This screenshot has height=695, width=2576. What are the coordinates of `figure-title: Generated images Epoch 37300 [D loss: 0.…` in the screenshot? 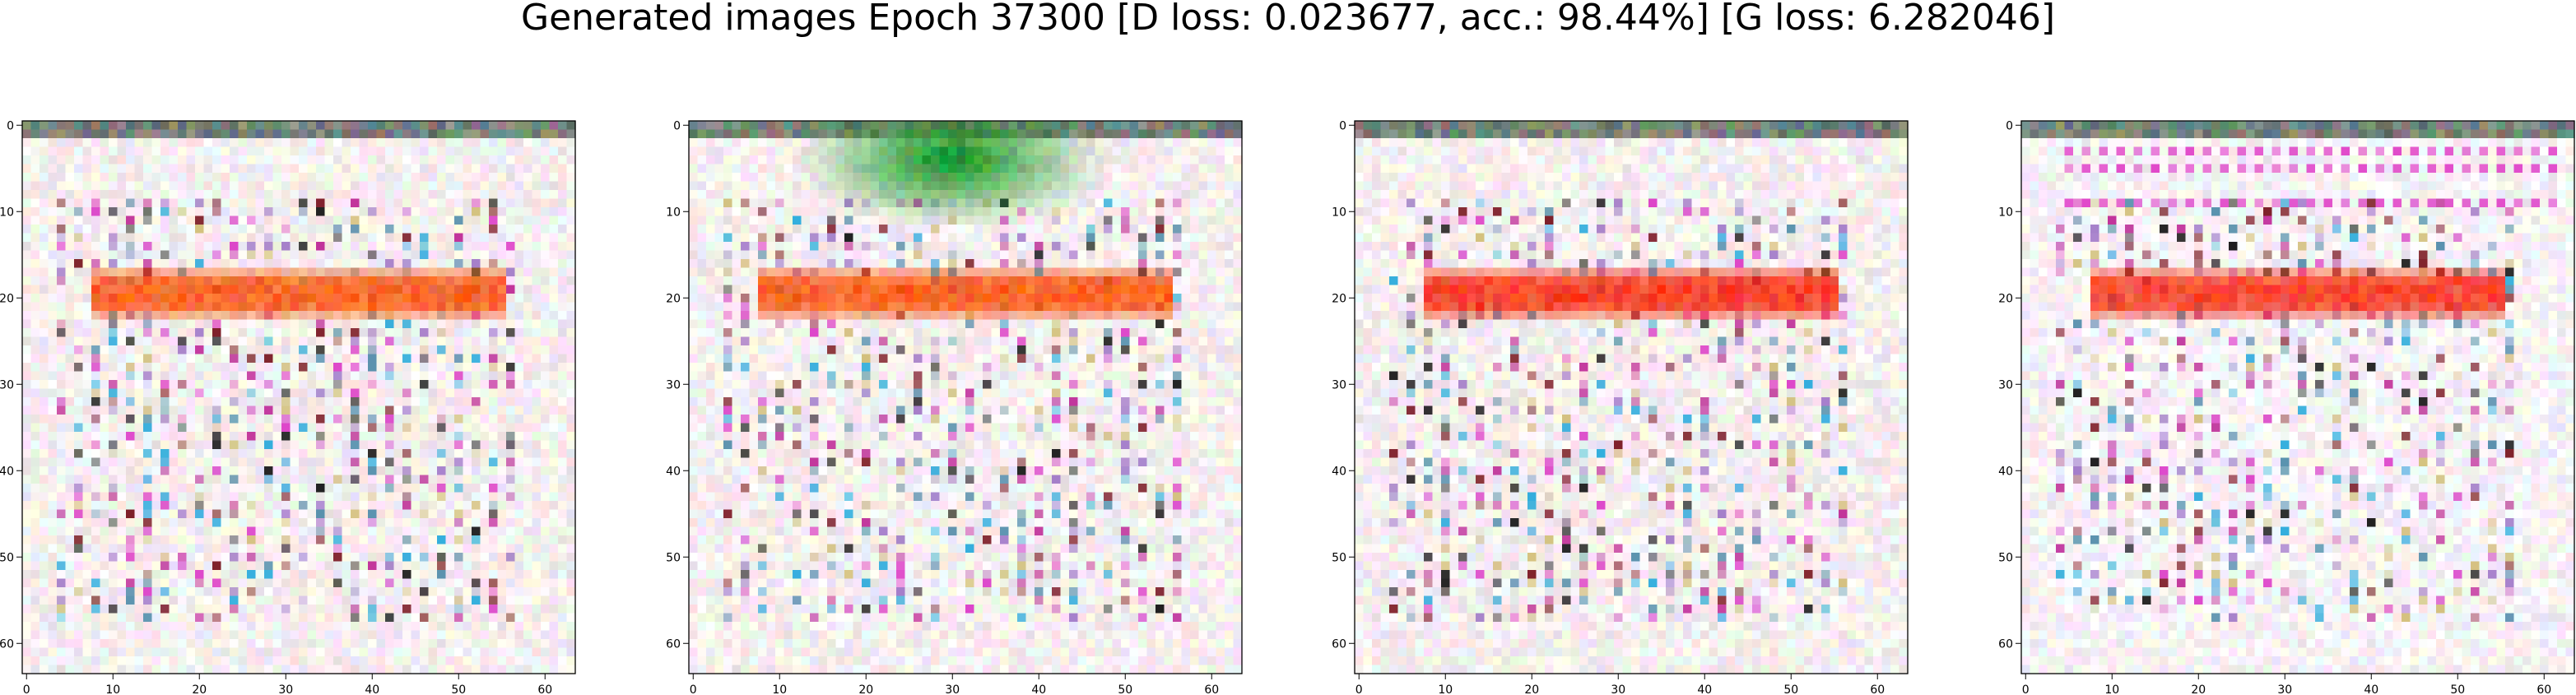 It's located at (1288, 19).